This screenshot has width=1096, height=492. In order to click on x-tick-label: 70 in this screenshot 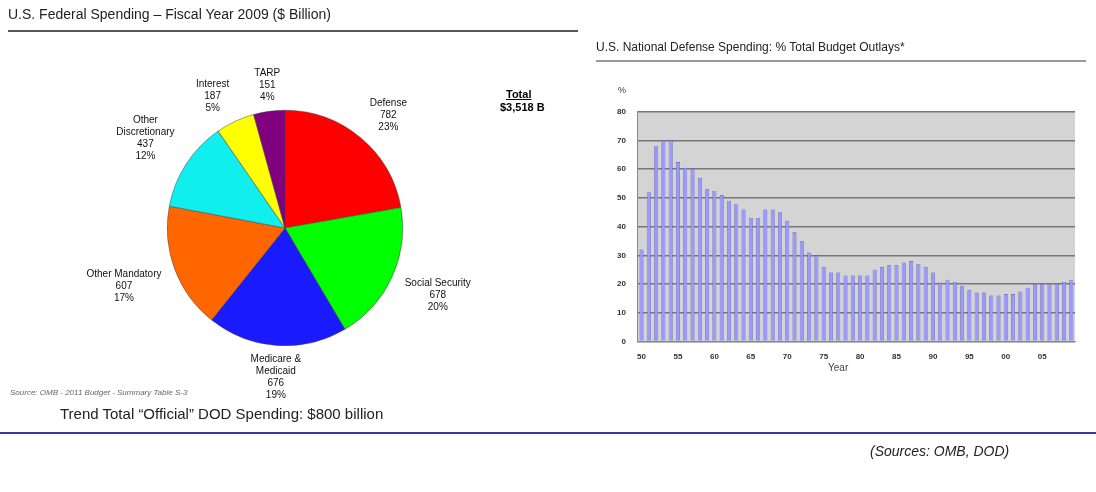, I will do `click(787, 357)`.